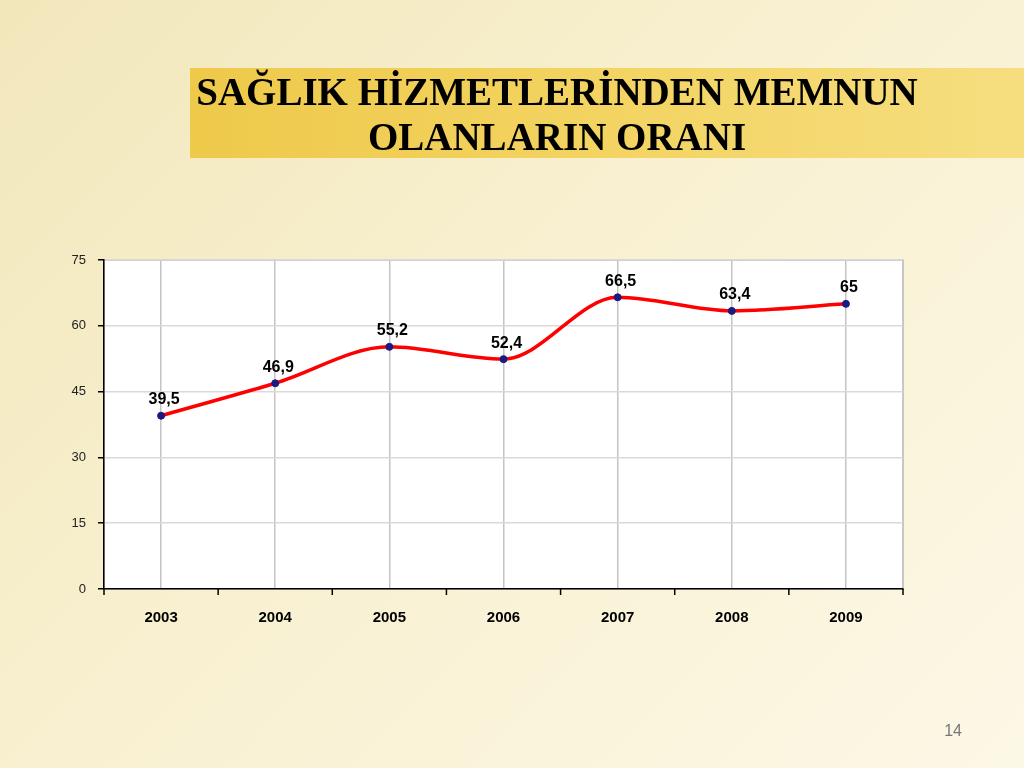 This screenshot has width=1024, height=768. Describe the element at coordinates (275, 617) in the screenshot. I see `x-tick-label: 2004` at that location.